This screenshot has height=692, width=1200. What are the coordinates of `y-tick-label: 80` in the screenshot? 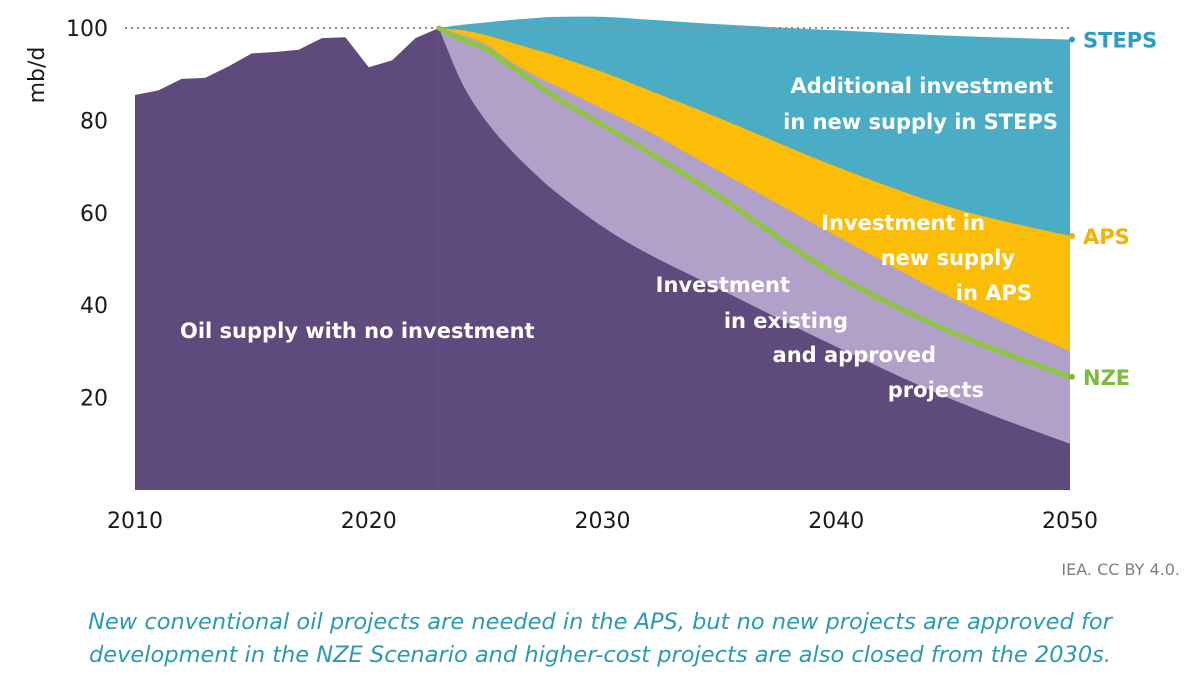 It's located at (94, 121).